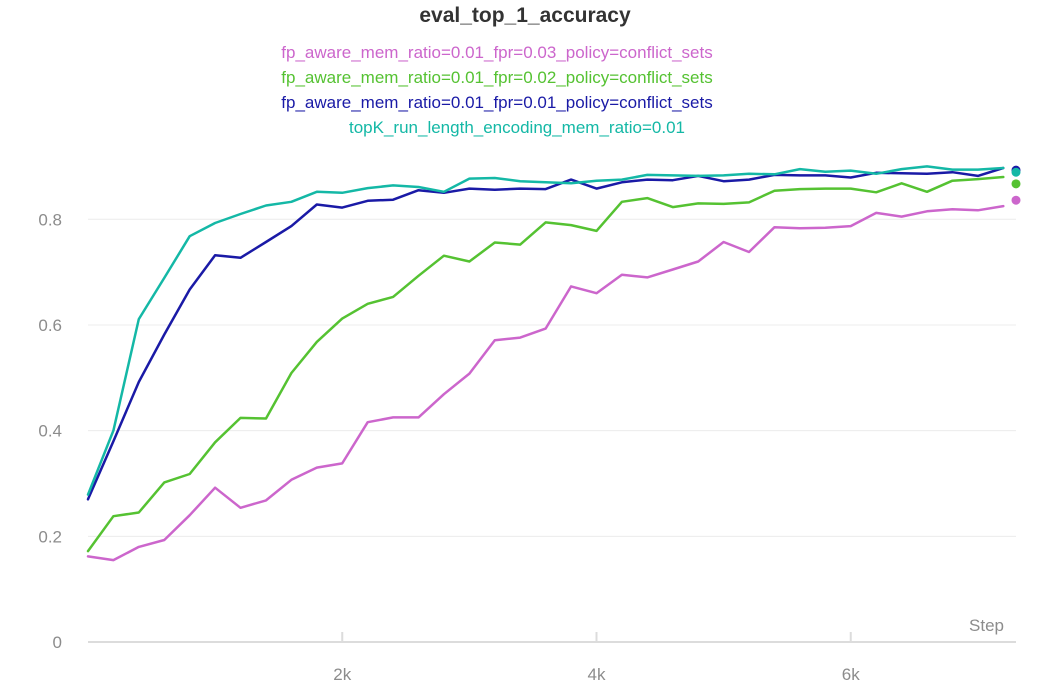  I want to click on chart-title: eval_top_1_accuracy, so click(525, 15).